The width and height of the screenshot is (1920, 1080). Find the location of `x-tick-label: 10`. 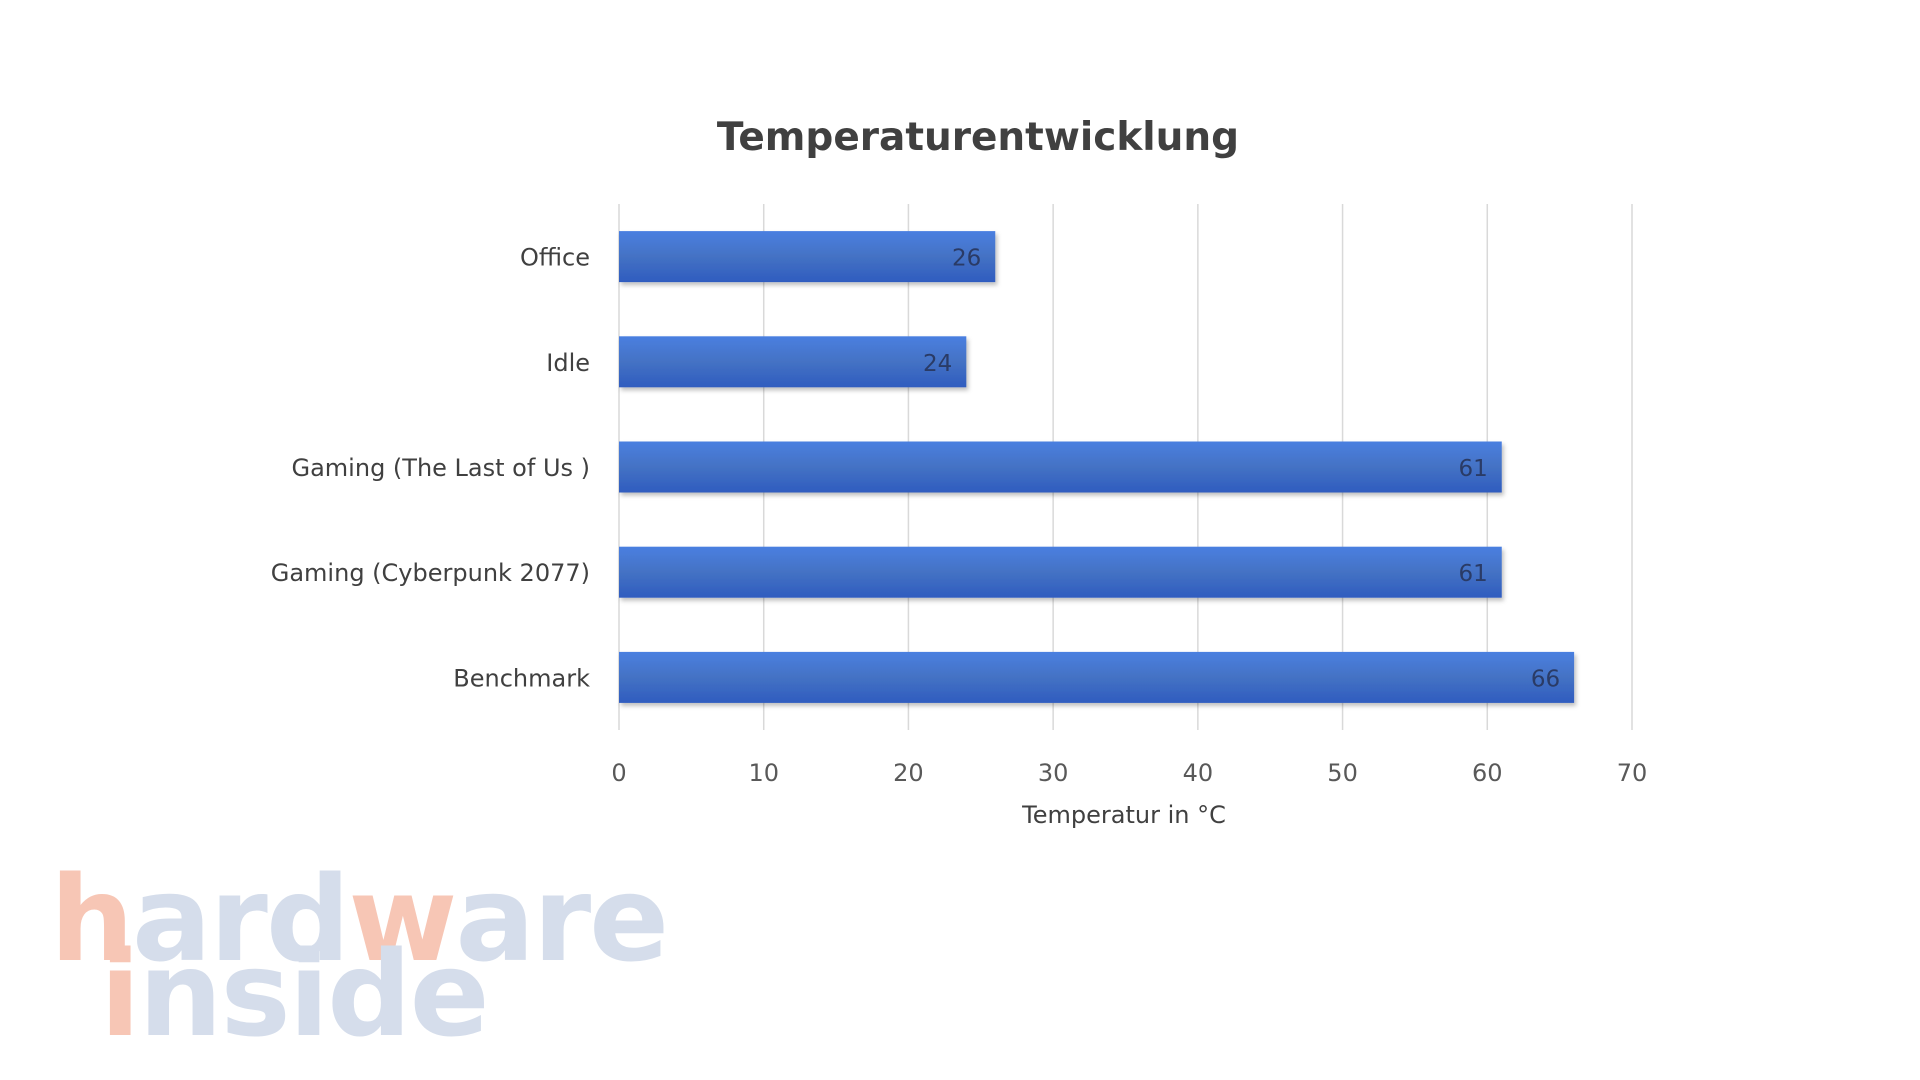

x-tick-label: 10 is located at coordinates (763, 773).